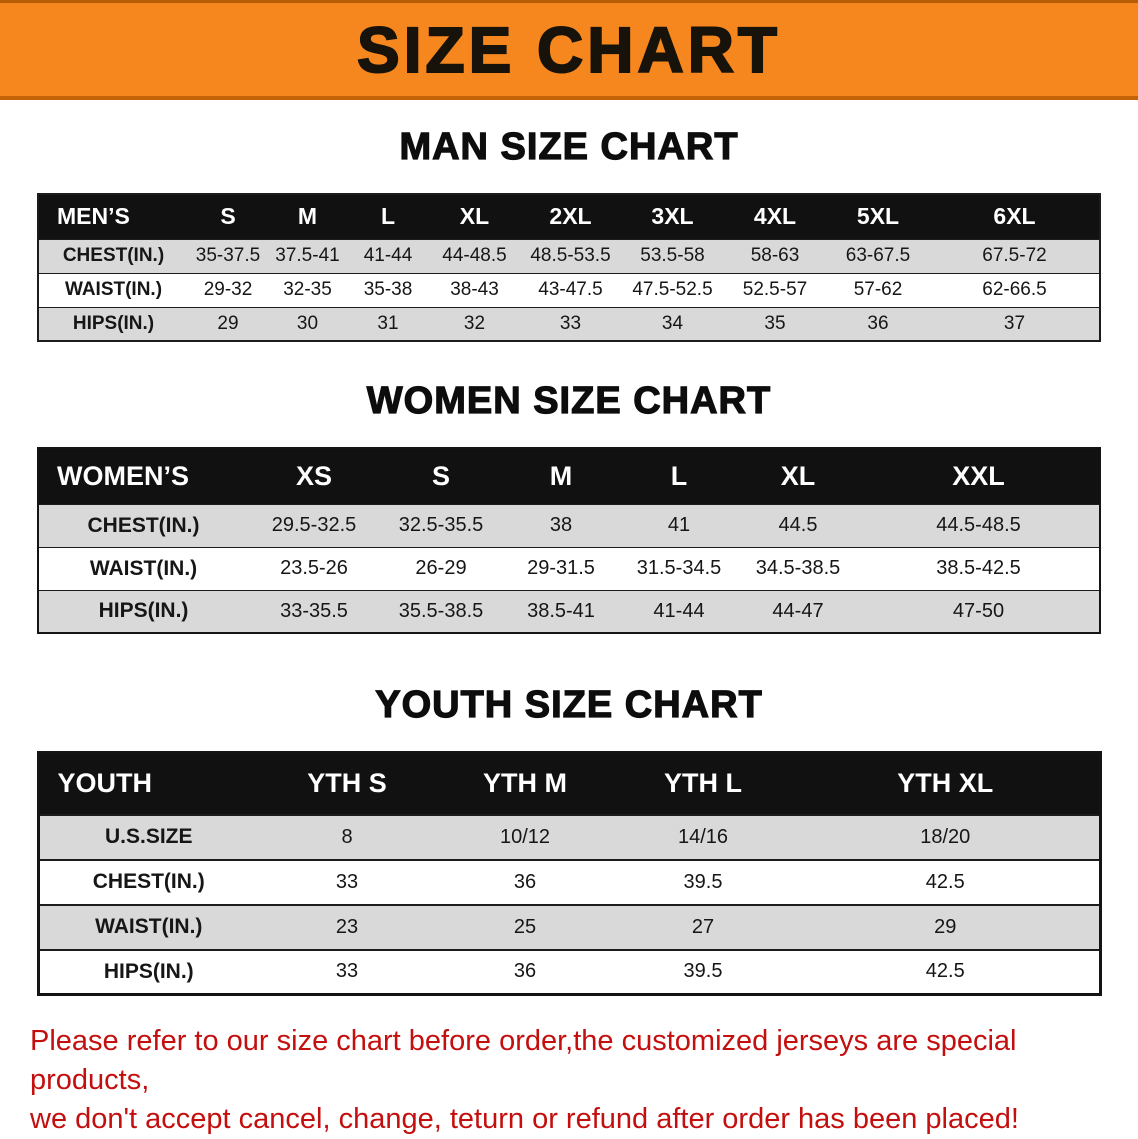  I want to click on column-header: XXL, so click(979, 476).